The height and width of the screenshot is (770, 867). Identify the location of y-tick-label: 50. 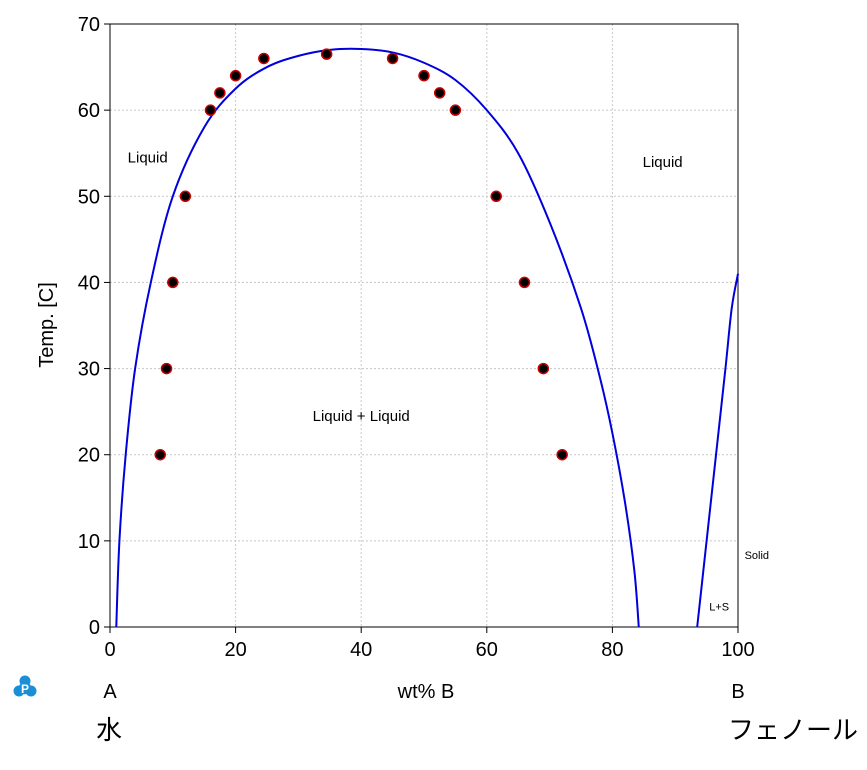
(89, 197).